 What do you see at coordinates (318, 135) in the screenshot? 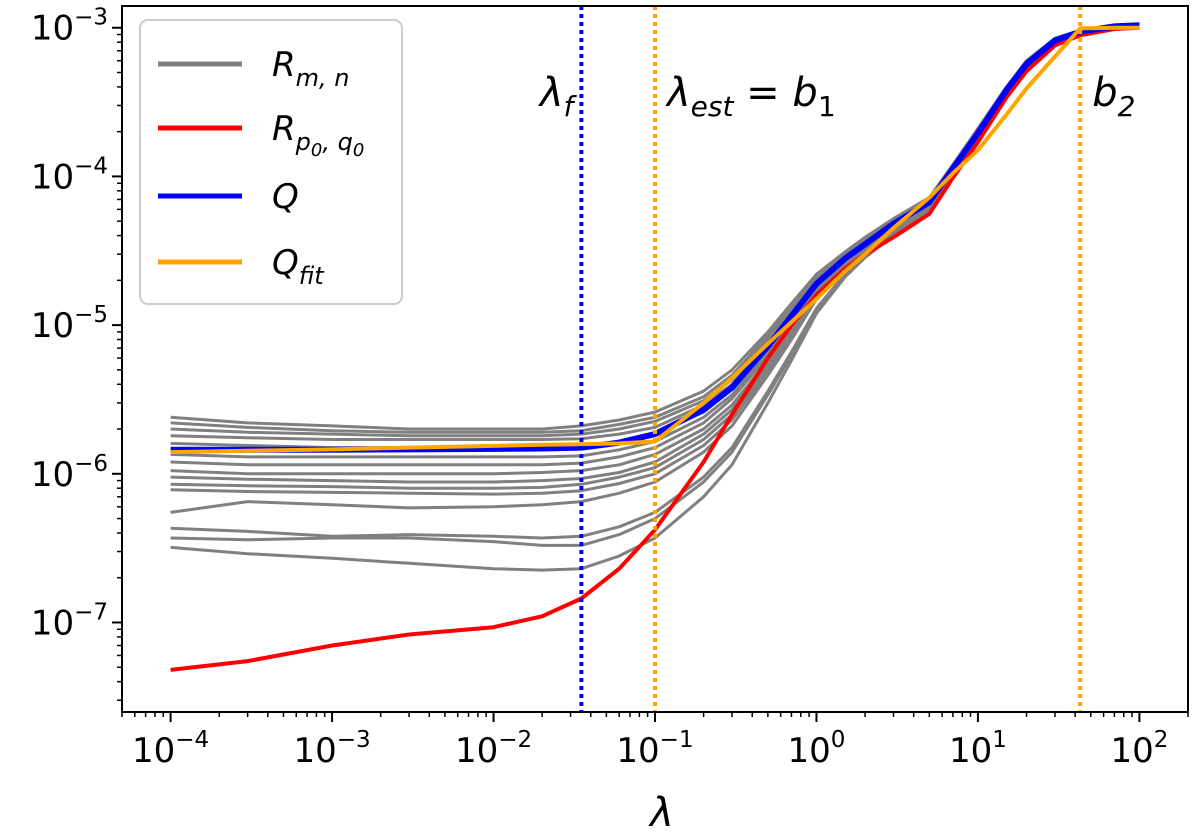
I see `legend-label-1: Rp0, q0` at bounding box center [318, 135].